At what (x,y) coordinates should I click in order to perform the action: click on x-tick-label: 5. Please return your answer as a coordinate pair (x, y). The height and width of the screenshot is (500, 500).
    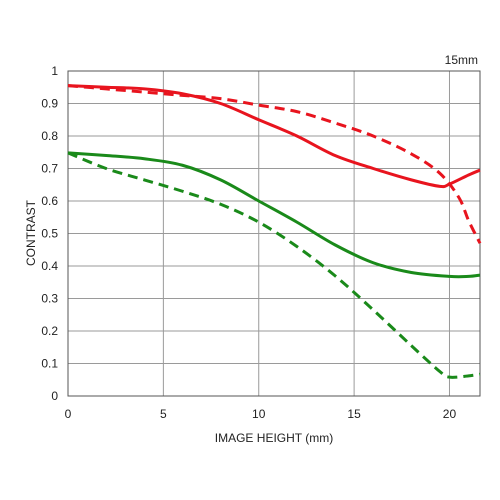
    Looking at the image, I should click on (163, 414).